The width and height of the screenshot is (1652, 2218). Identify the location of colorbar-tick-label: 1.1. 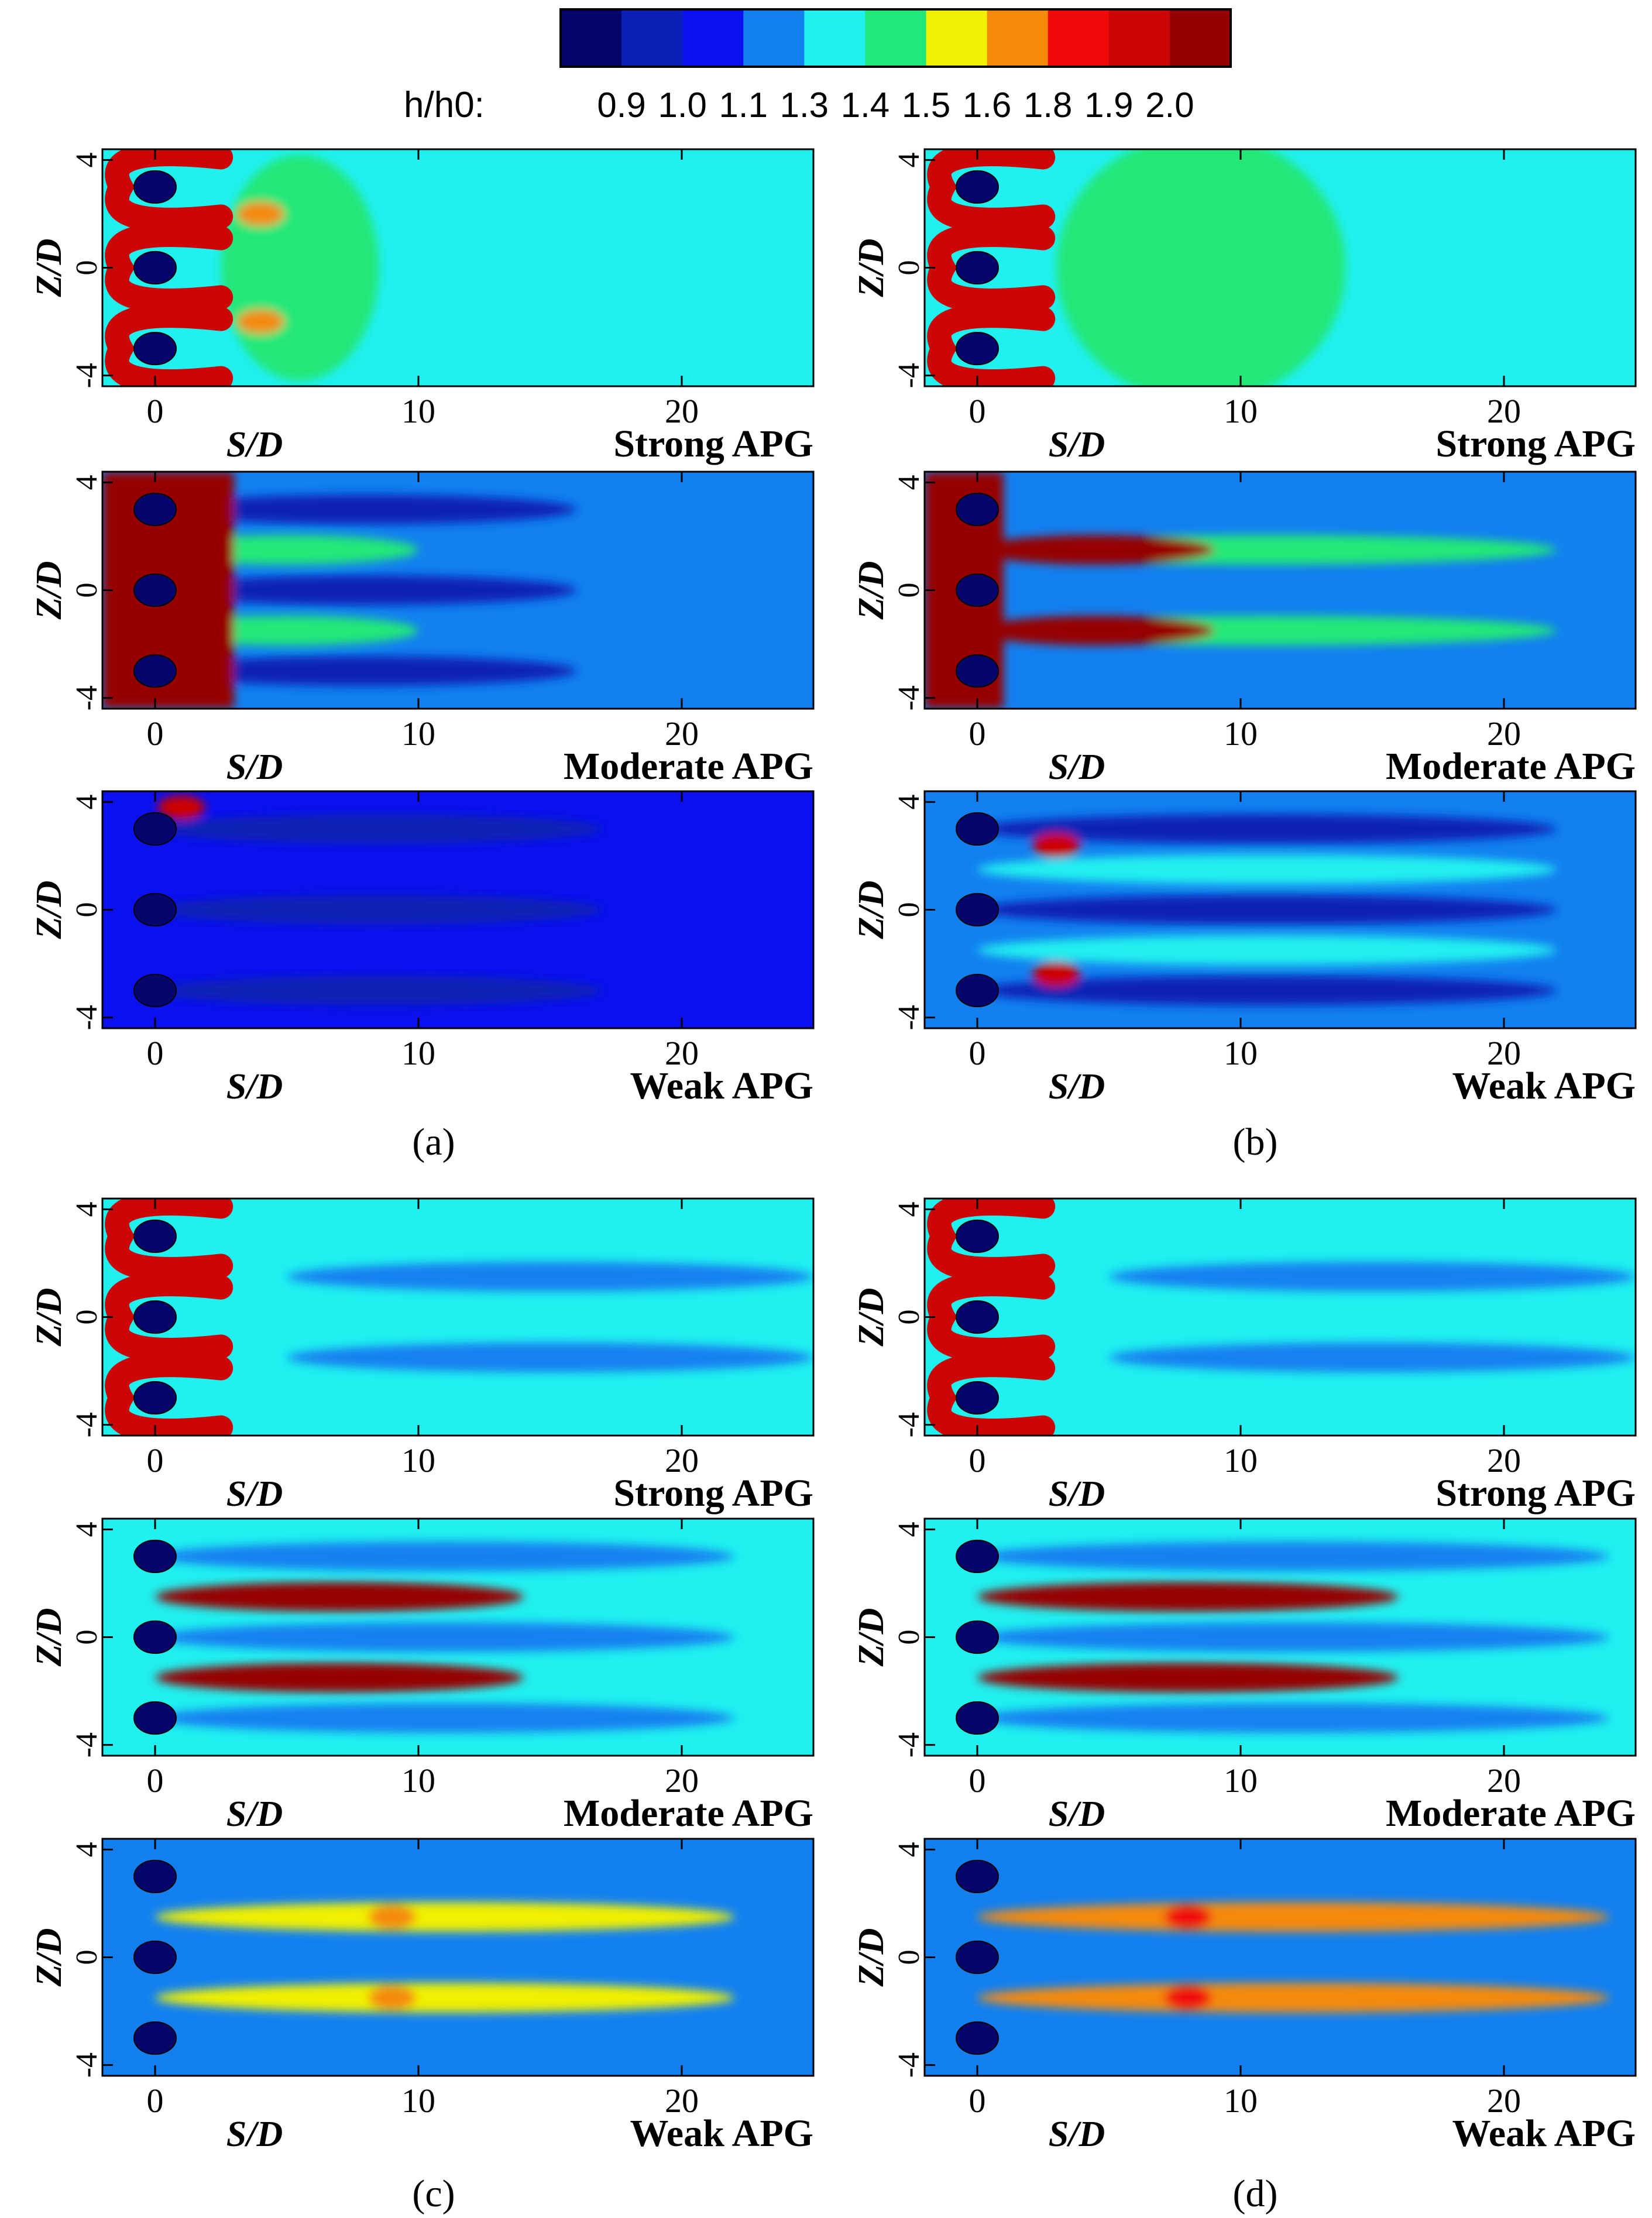
(744, 105).